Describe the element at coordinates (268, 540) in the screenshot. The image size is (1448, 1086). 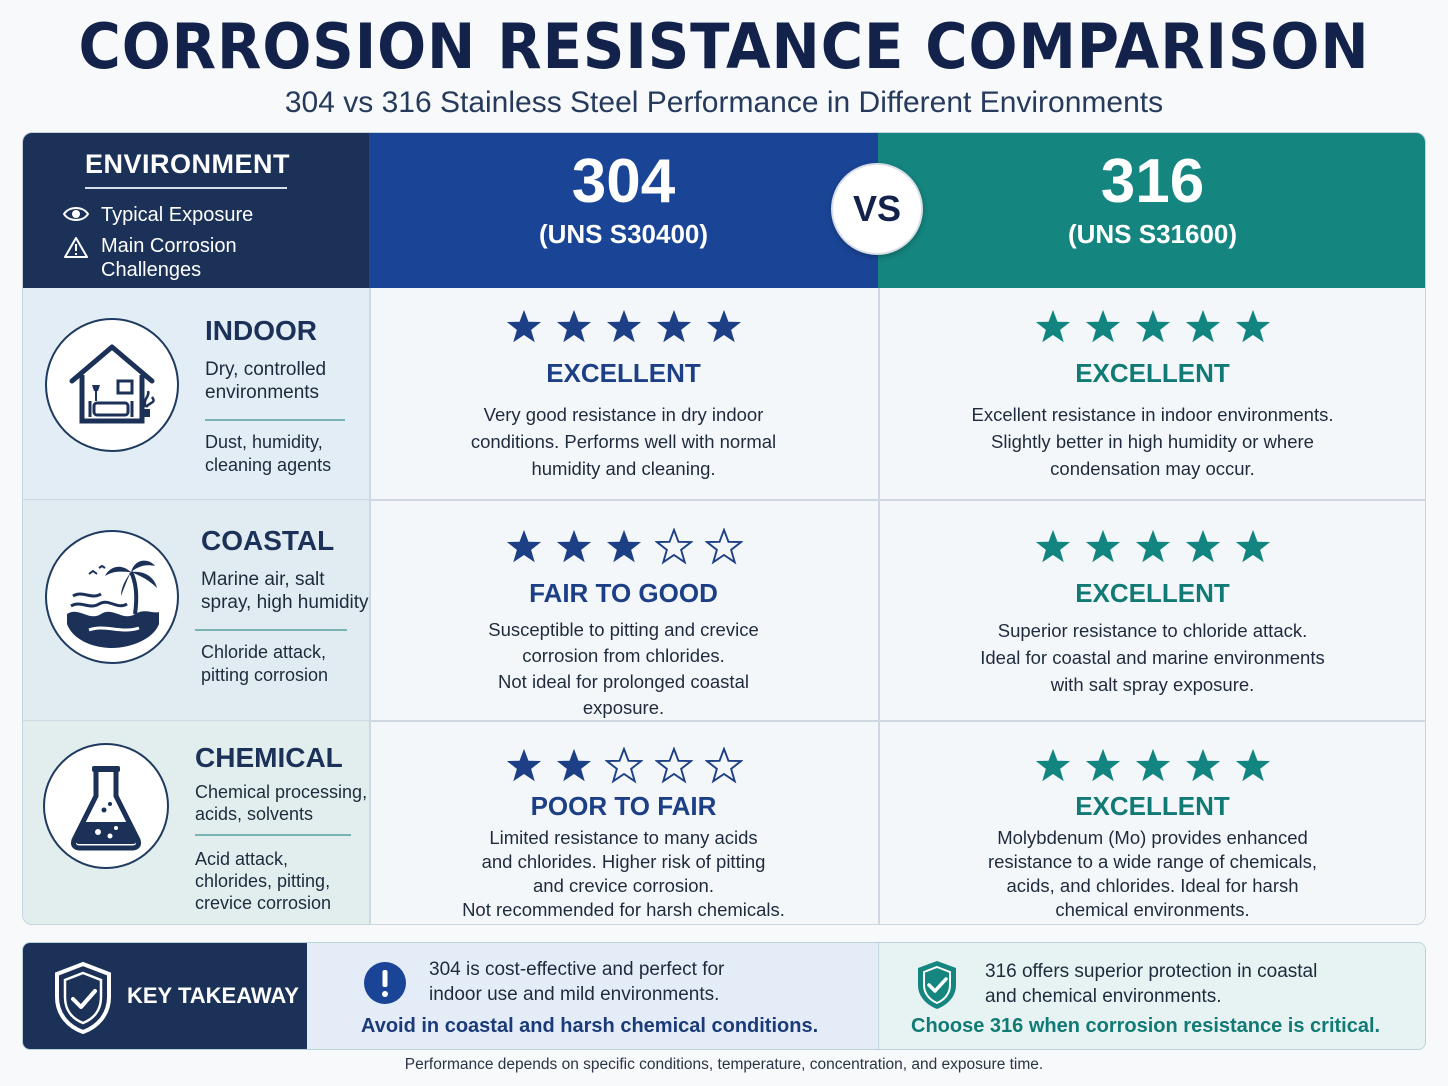
I see `env-name-coastal: COASTAL` at that location.